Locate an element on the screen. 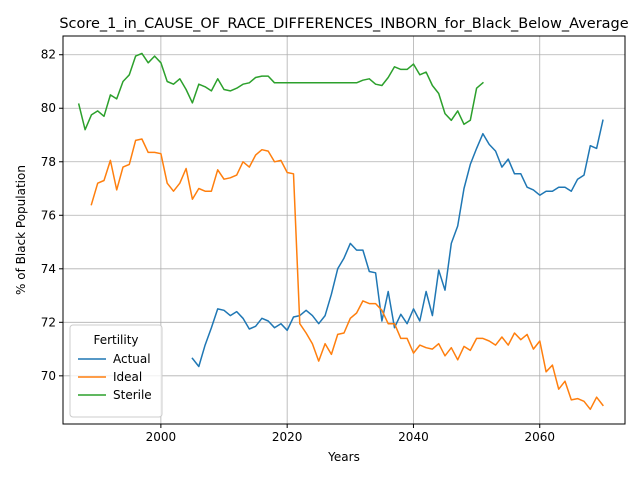  series-line-sterile is located at coordinates (280, 91).